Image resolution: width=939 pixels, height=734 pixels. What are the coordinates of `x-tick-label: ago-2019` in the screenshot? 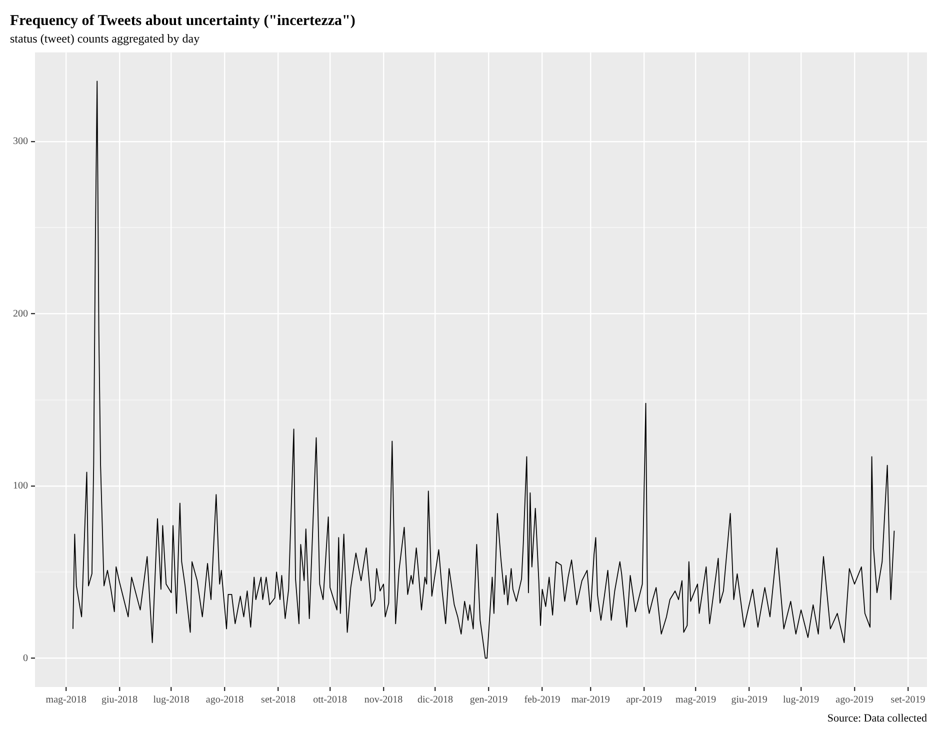 It's located at (855, 700).